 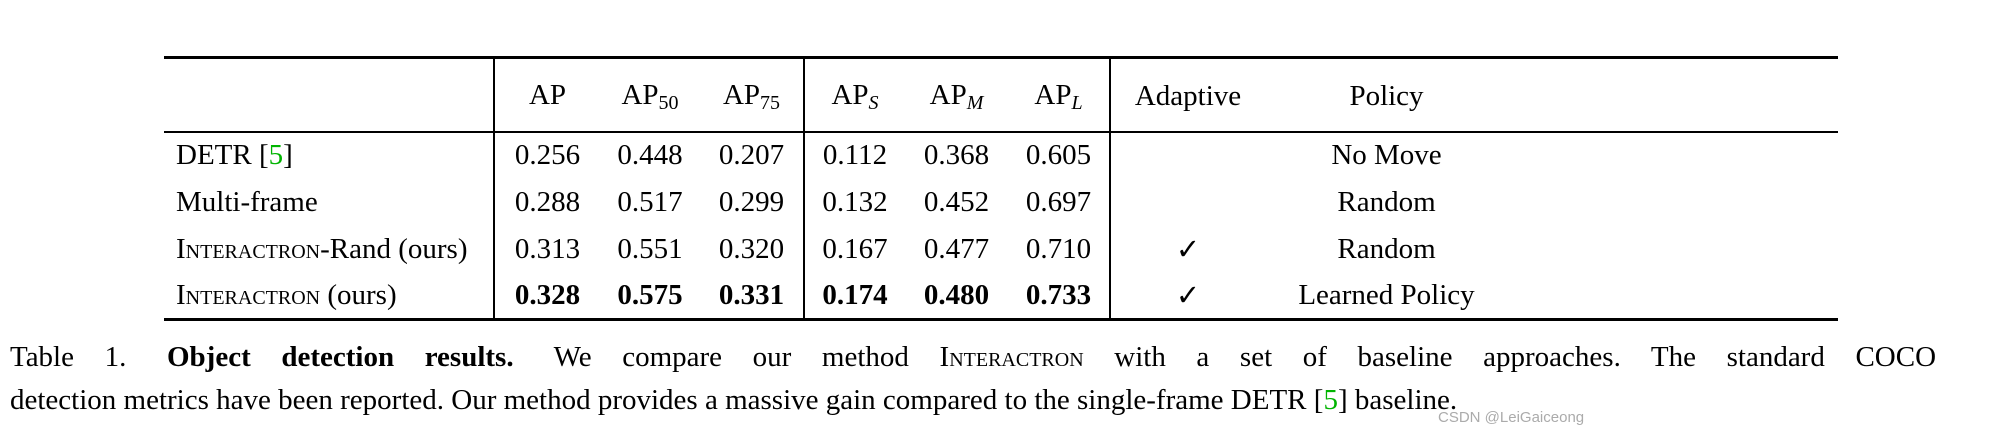 I want to click on cell-apm: 0.477, so click(x=956, y=248).